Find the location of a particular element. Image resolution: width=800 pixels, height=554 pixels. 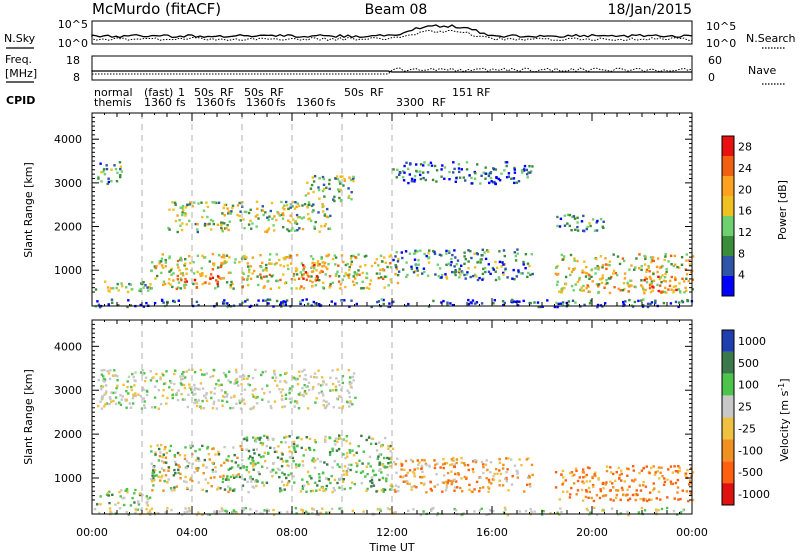

cpid-label: CPID is located at coordinates (20, 100).